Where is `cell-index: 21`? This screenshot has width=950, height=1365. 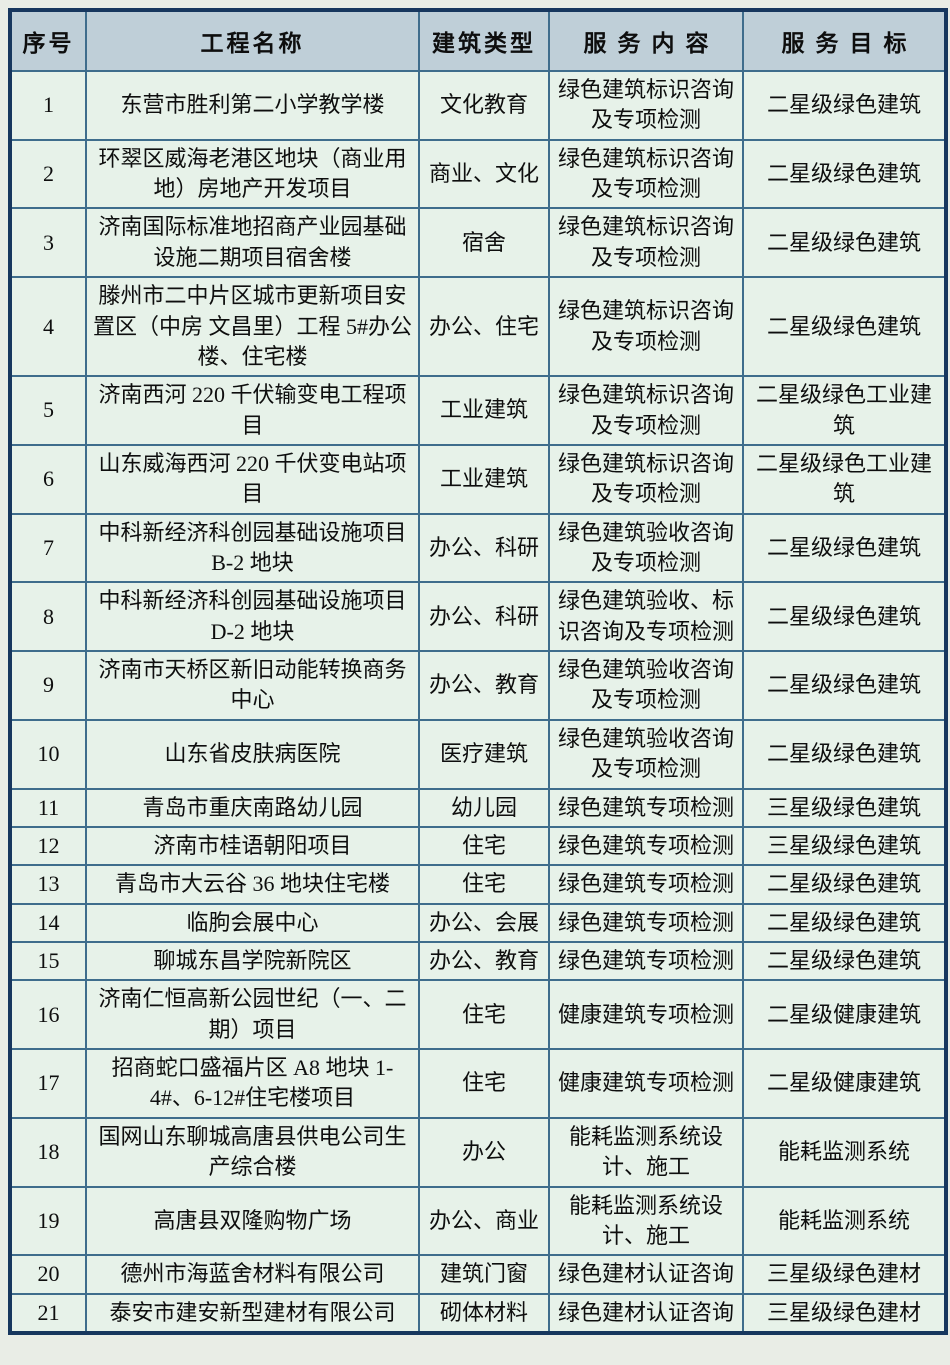 cell-index: 21 is located at coordinates (48, 1313).